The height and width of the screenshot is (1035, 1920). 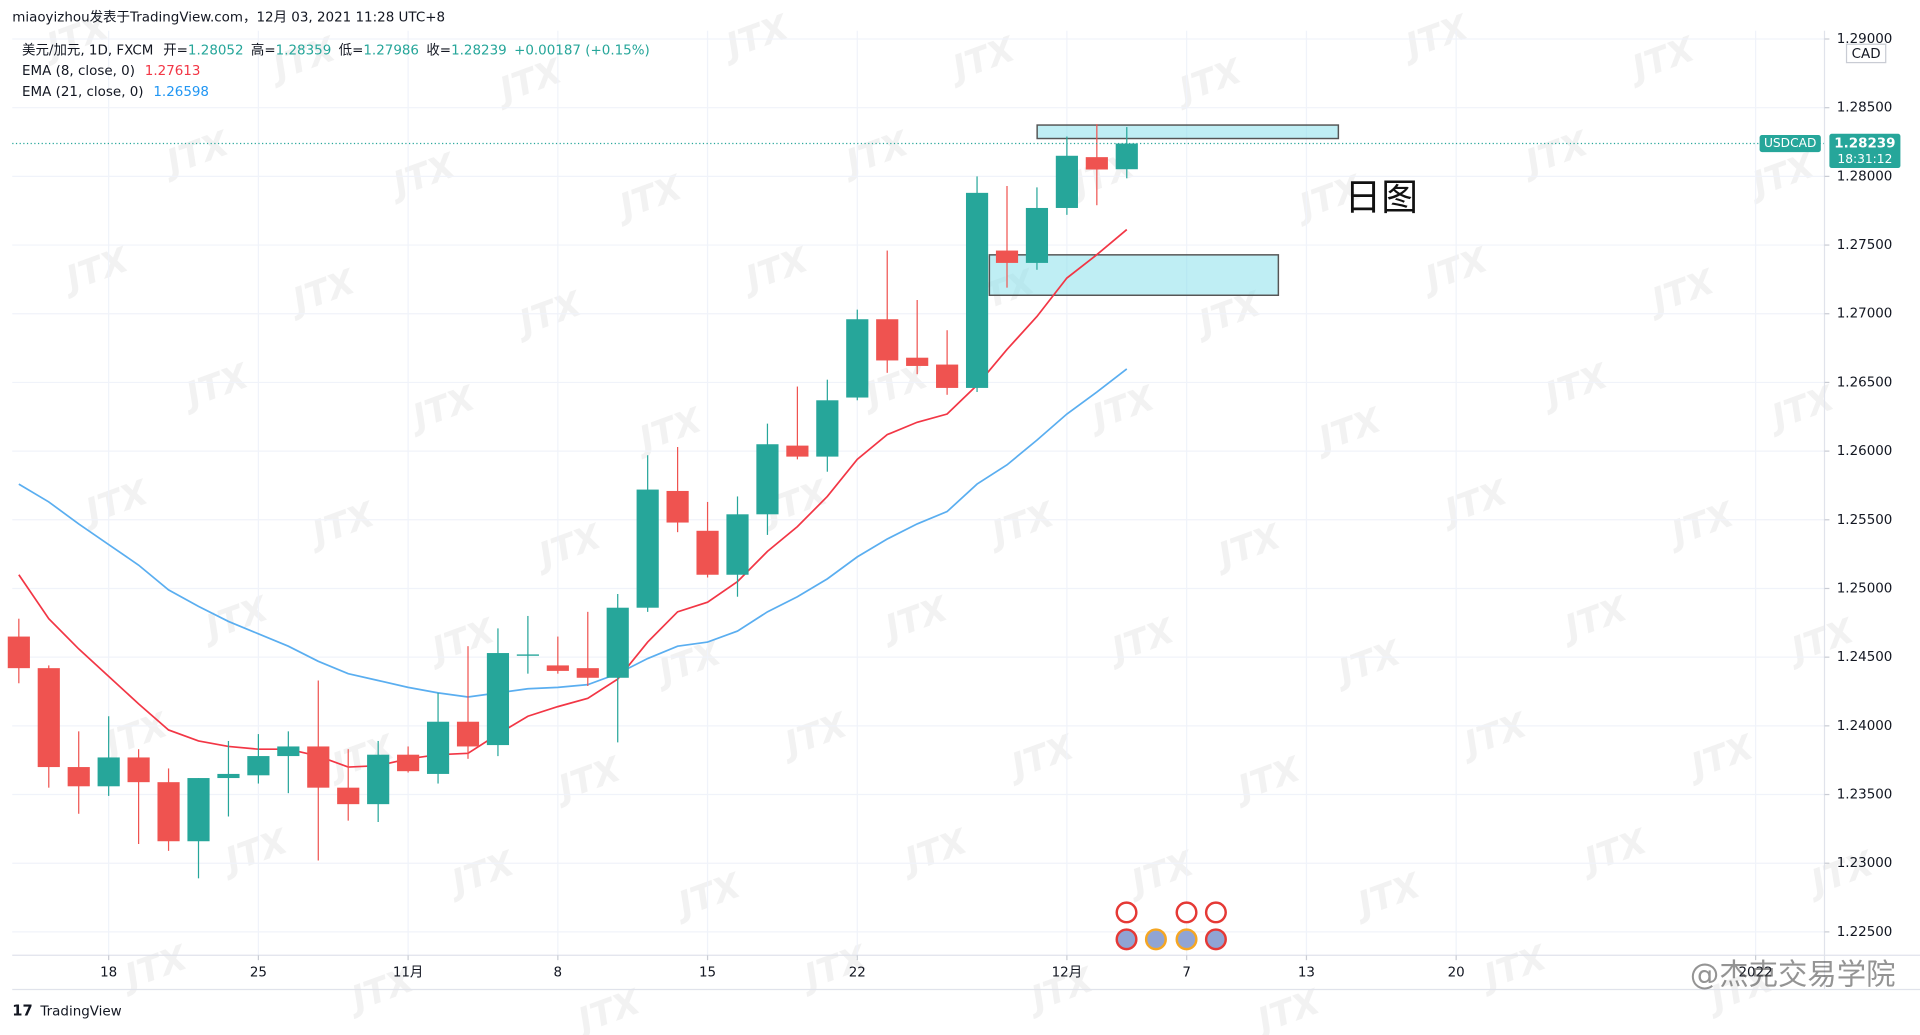 What do you see at coordinates (1866, 54) in the screenshot?
I see `currency: CAD` at bounding box center [1866, 54].